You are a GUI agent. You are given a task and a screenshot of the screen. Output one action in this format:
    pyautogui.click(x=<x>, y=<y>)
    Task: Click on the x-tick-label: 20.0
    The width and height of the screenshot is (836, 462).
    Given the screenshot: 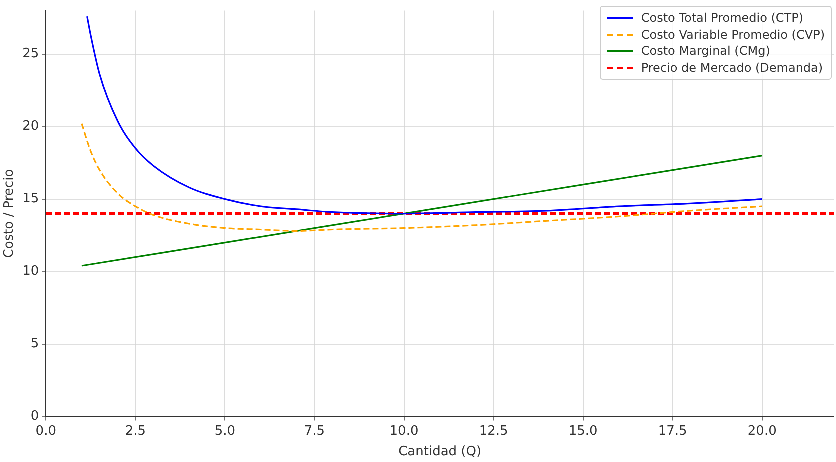 What is the action you would take?
    pyautogui.click(x=762, y=431)
    